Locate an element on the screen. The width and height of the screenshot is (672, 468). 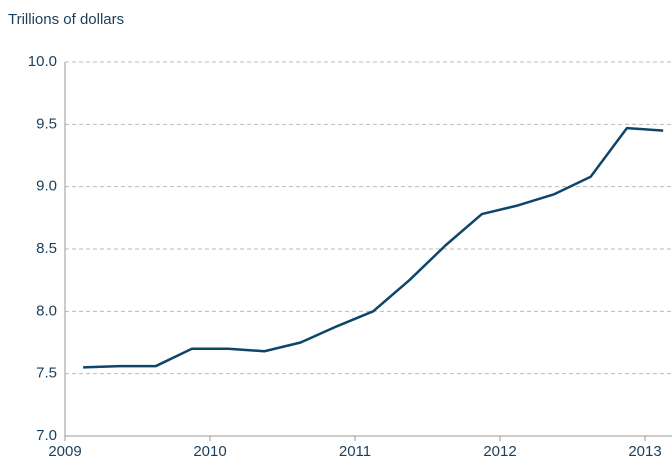
x-tick-label: 2011 is located at coordinates (355, 451).